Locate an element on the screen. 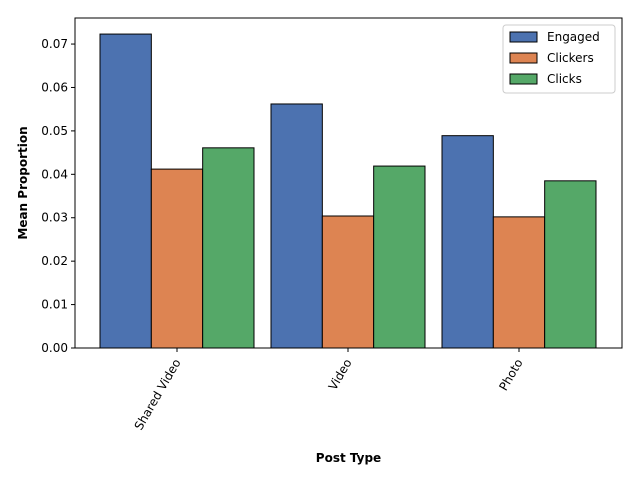 The height and width of the screenshot is (480, 640). x-tick-label: Shared Video is located at coordinates (158, 395).